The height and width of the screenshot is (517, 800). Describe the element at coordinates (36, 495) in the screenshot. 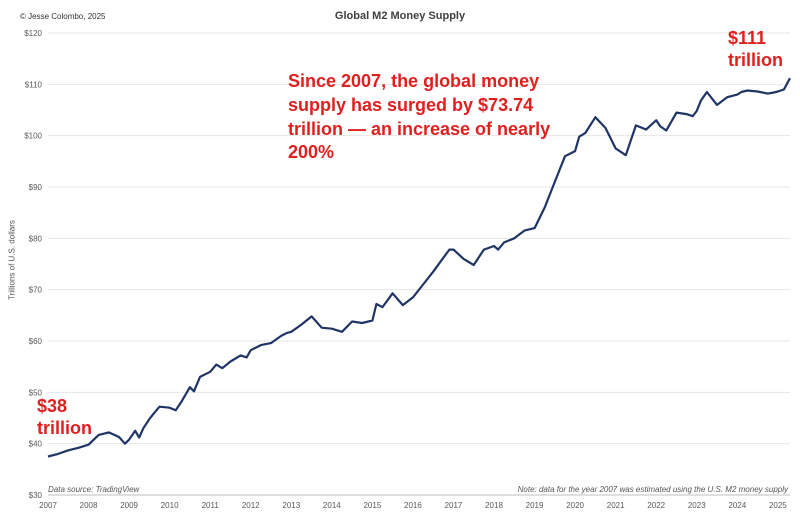

I see `y-tick-label: $30` at that location.